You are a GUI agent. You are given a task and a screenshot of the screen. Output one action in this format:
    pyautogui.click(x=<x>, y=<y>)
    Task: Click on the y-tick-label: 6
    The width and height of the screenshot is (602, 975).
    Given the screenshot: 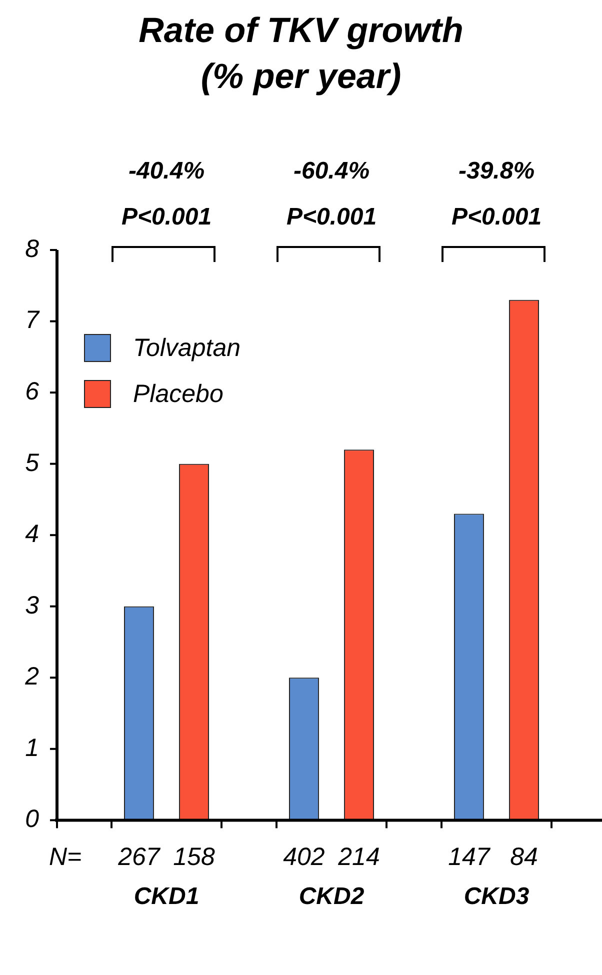 What is the action you would take?
    pyautogui.click(x=32, y=392)
    